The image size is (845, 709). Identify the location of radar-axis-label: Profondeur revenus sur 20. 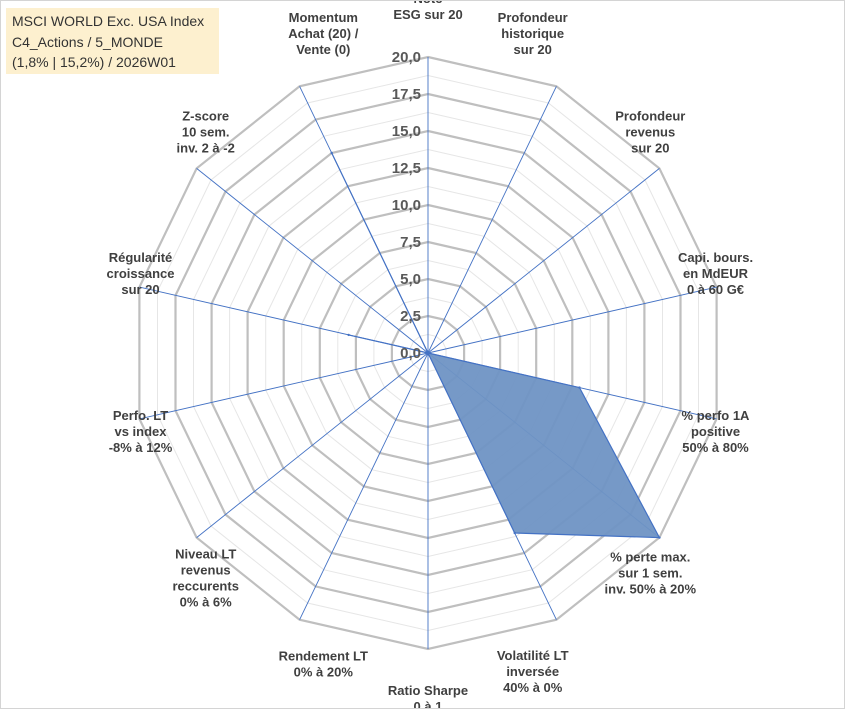
(650, 131).